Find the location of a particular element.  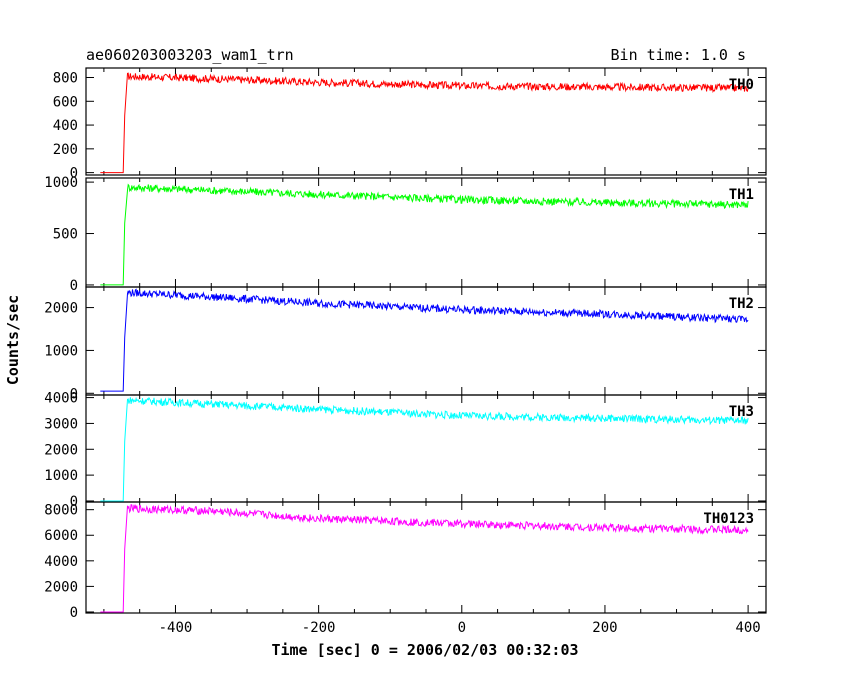

panel-label: TH3 is located at coordinates (741, 412).